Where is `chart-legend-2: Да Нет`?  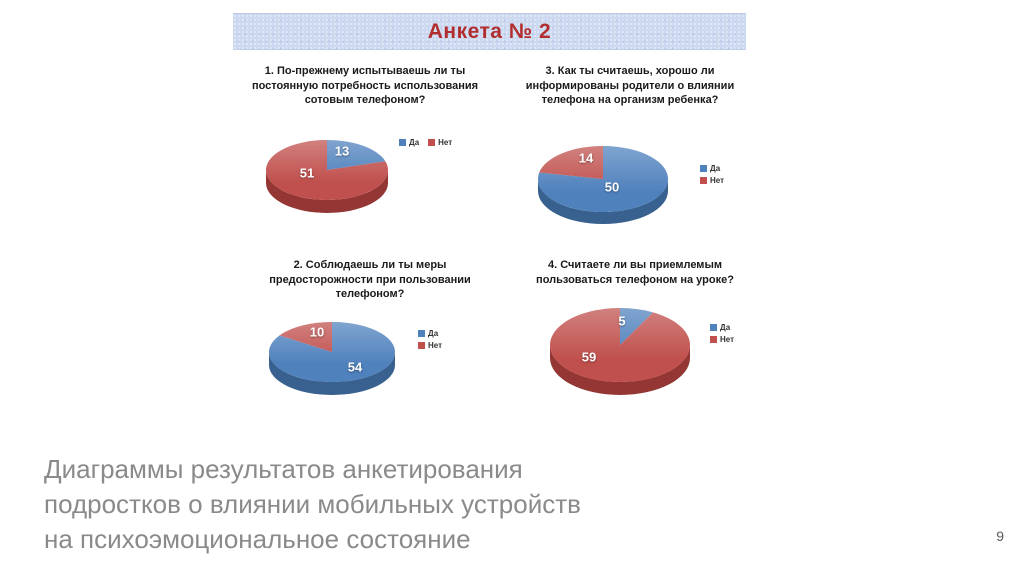
chart-legend-2: Да Нет is located at coordinates (430, 339).